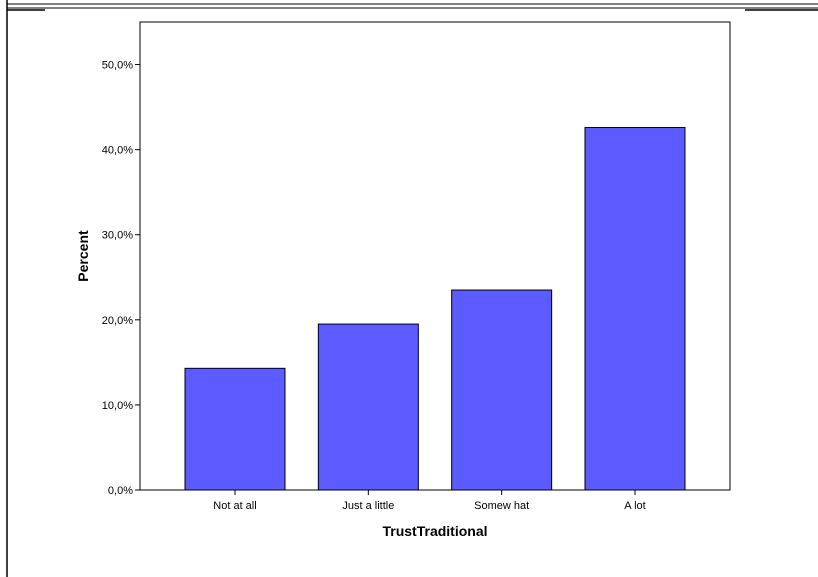 The width and height of the screenshot is (818, 577). Describe the element at coordinates (368, 506) in the screenshot. I see `x-tick-label: Just a little` at that location.